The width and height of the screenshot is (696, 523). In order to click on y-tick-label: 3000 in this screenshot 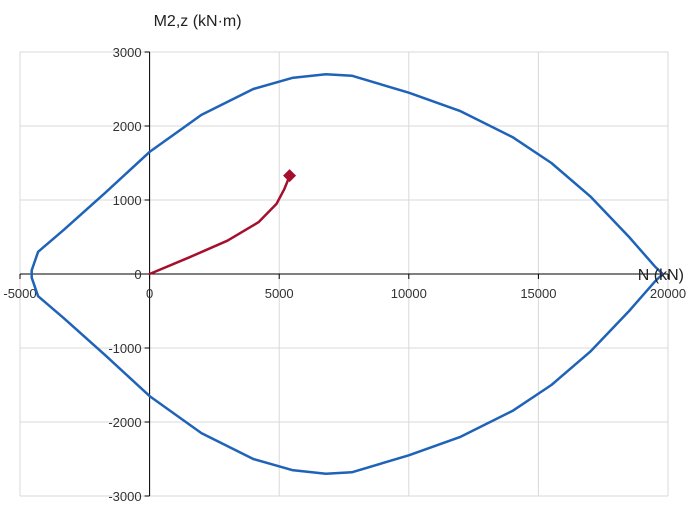, I will do `click(127, 52)`.